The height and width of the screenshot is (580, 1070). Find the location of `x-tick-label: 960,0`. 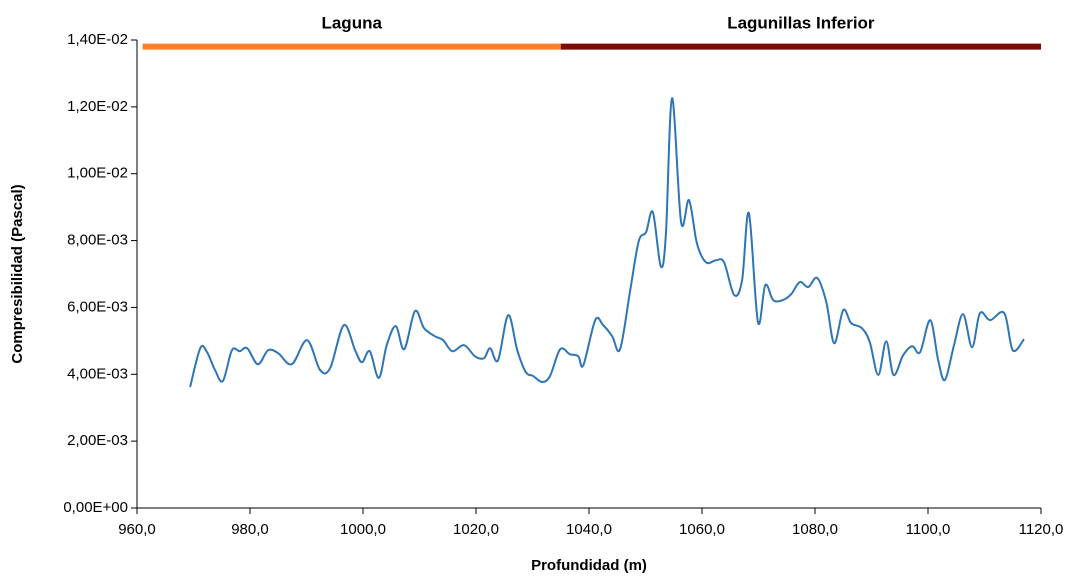

x-tick-label: 960,0 is located at coordinates (137, 529).